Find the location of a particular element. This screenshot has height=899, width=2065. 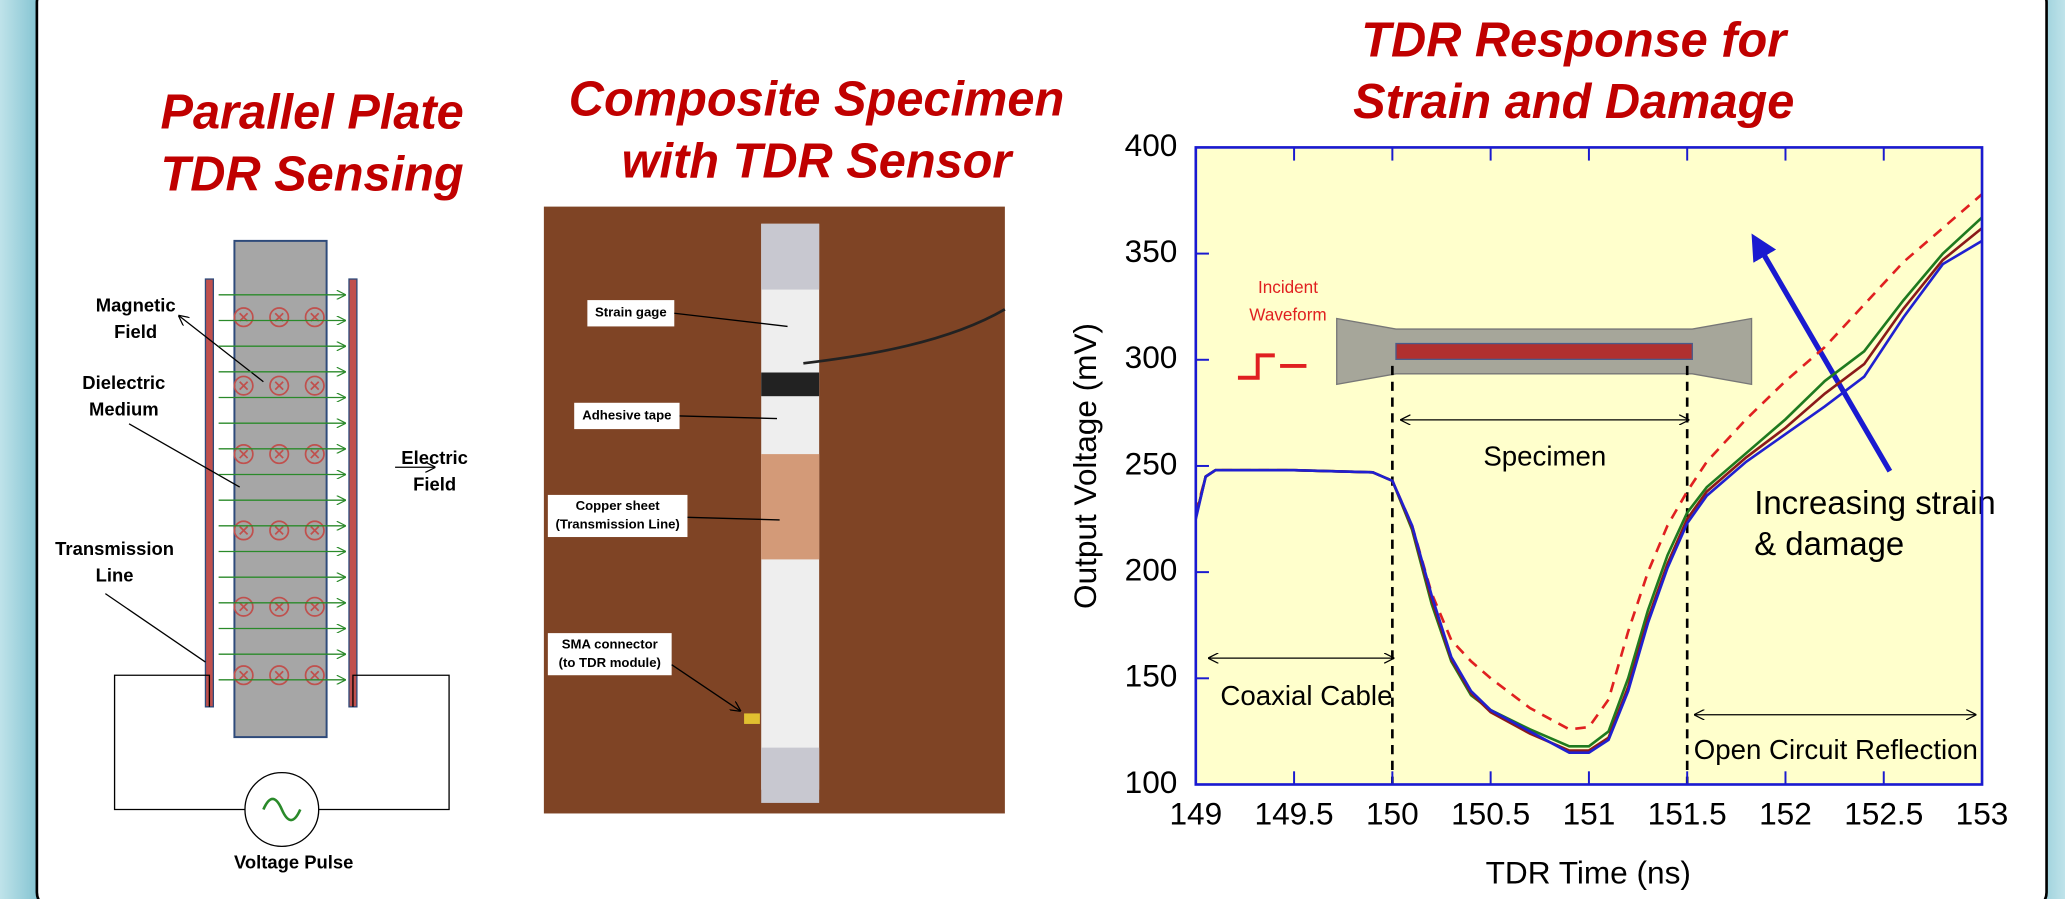

x-tick-label: 149 is located at coordinates (1195, 813).